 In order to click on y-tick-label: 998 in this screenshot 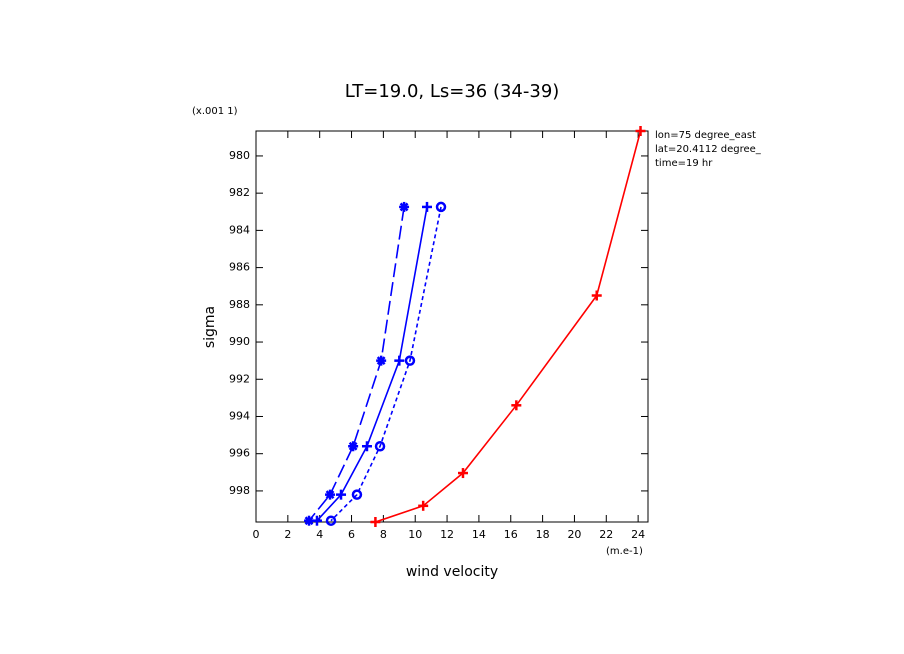, I will do `click(239, 490)`.